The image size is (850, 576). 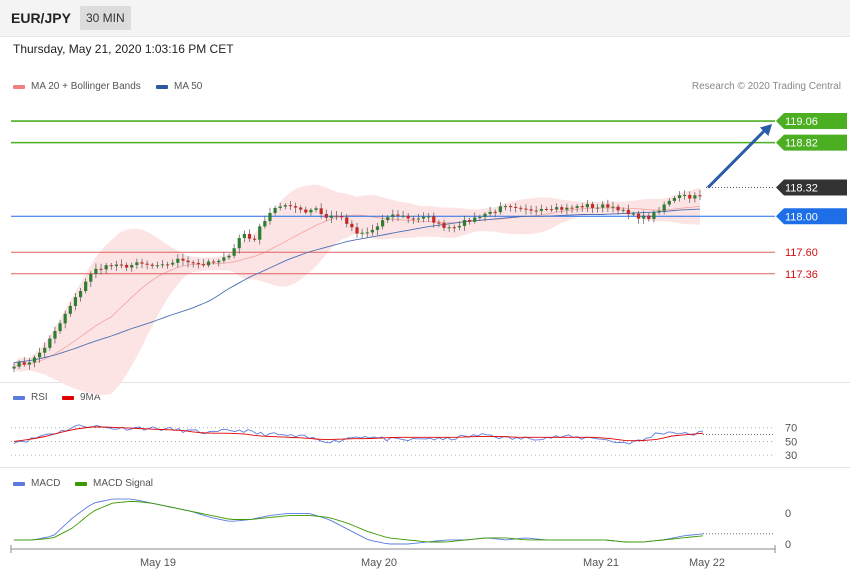 What do you see at coordinates (41, 18) in the screenshot?
I see `symbol-label: EUR/JPY` at bounding box center [41, 18].